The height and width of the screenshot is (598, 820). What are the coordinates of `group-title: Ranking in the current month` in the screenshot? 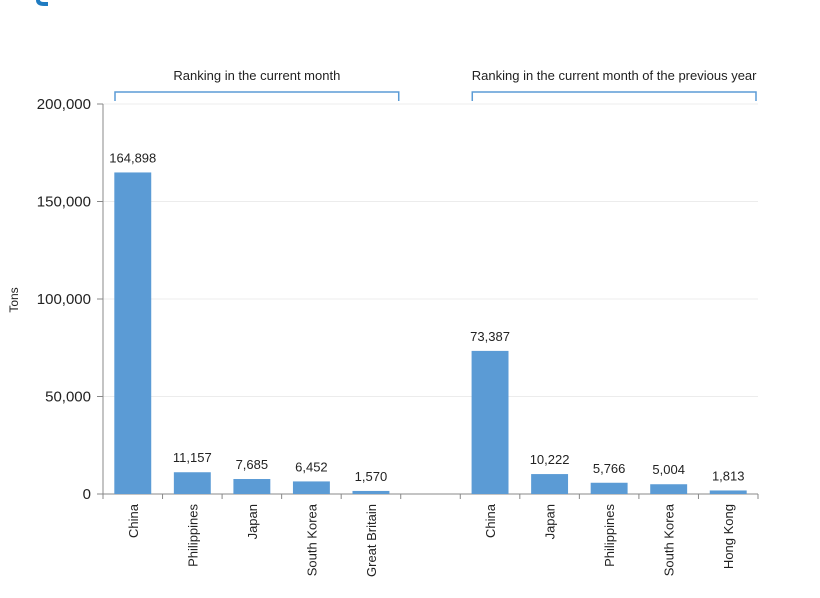 It's located at (256, 75).